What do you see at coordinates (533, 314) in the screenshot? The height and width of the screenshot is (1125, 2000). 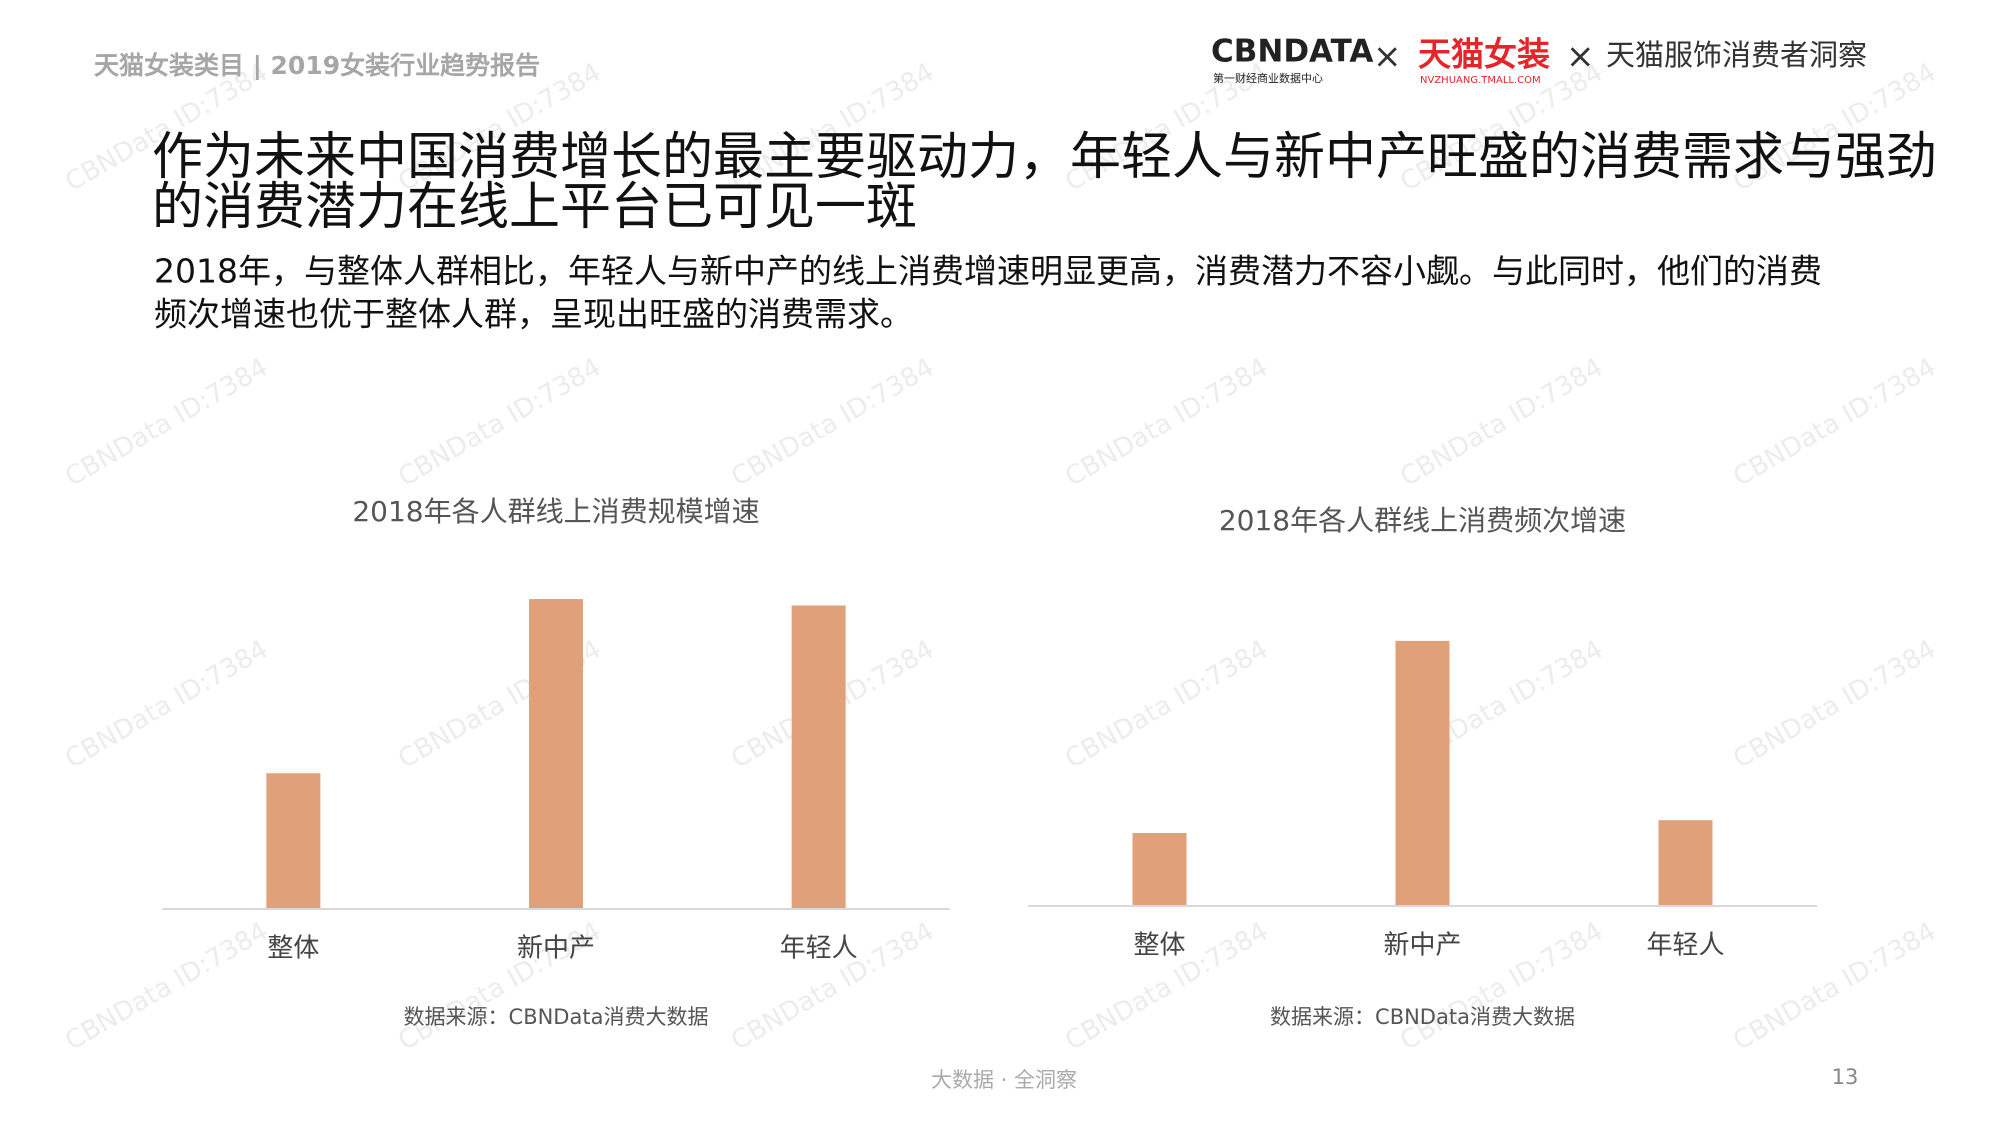 I see `subtitle: 频次增速也优于整体人群，呈现出旺盛的消费需求。` at bounding box center [533, 314].